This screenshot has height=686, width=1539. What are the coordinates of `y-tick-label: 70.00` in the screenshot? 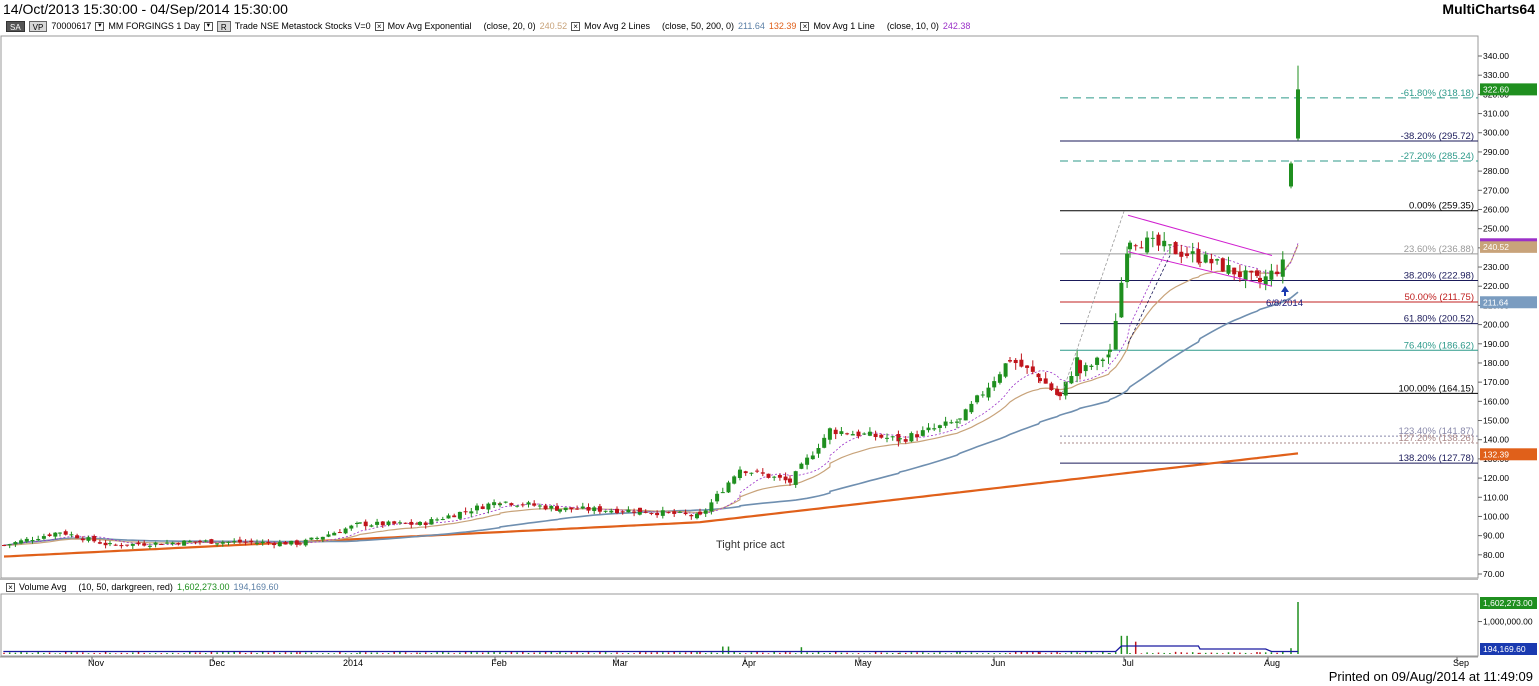 It's located at (1494, 574).